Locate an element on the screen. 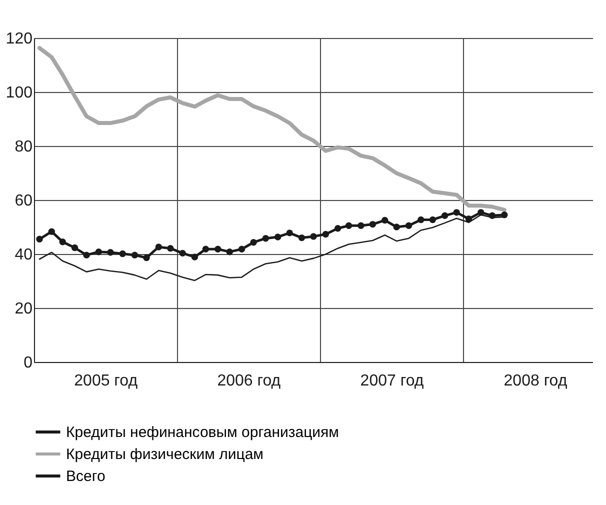 The image size is (606, 505). y-tick-label: 100 is located at coordinates (19, 93).